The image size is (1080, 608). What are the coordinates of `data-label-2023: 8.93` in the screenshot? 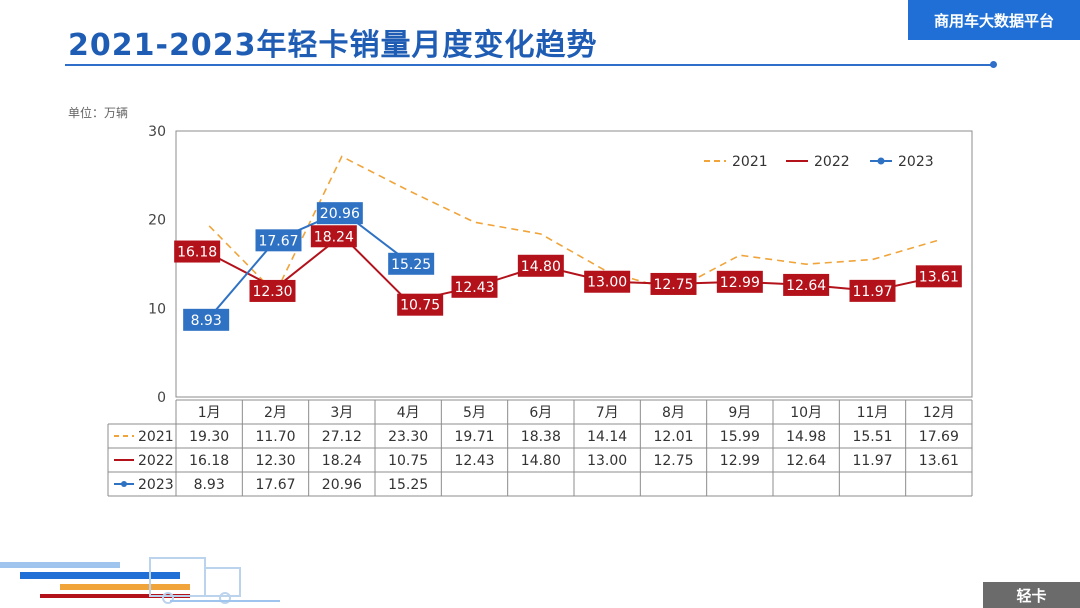 It's located at (206, 321).